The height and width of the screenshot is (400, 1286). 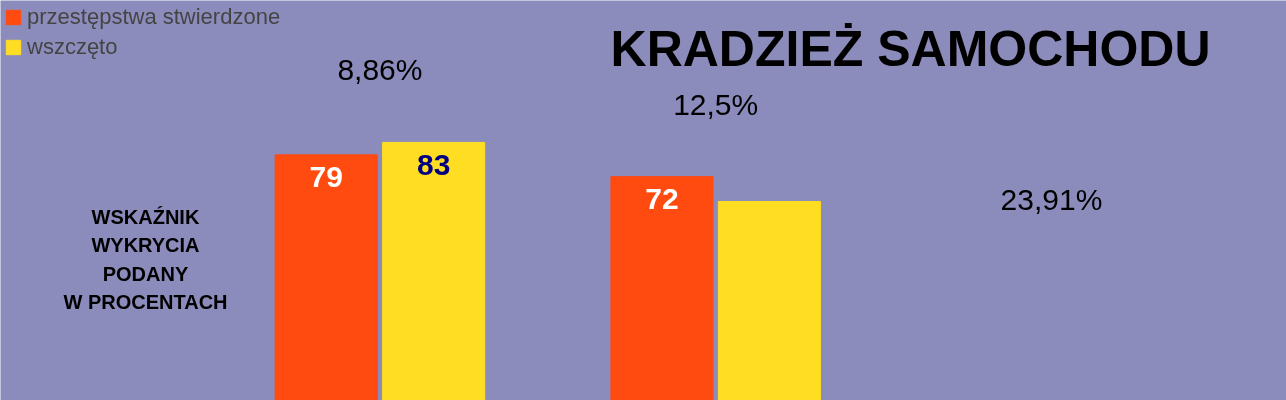 I want to click on legend-label: wszczęto, so click(x=72, y=47).